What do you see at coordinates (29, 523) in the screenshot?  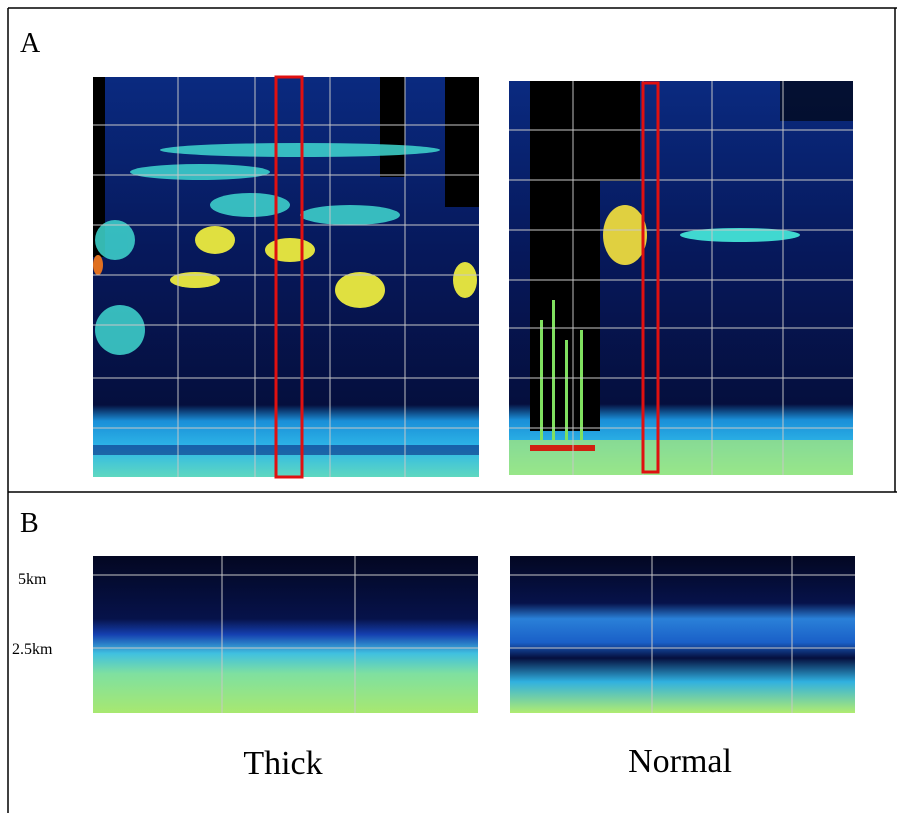 I see `panel-label: B` at bounding box center [29, 523].